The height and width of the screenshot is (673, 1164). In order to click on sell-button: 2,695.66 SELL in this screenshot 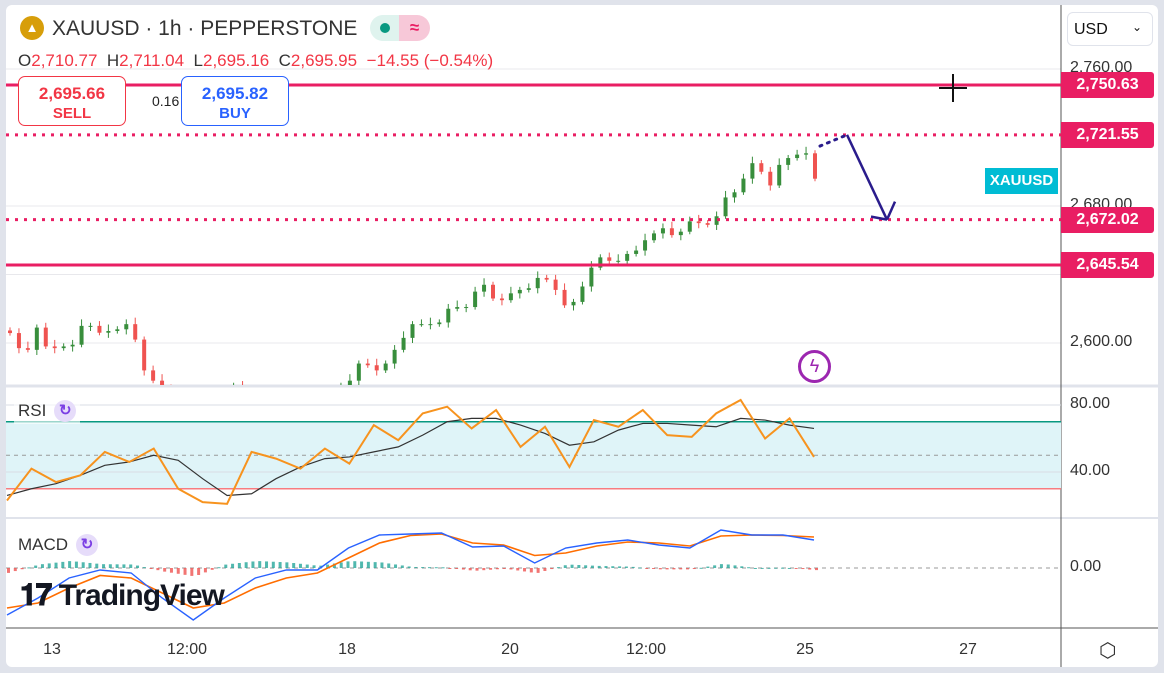, I will do `click(72, 101)`.